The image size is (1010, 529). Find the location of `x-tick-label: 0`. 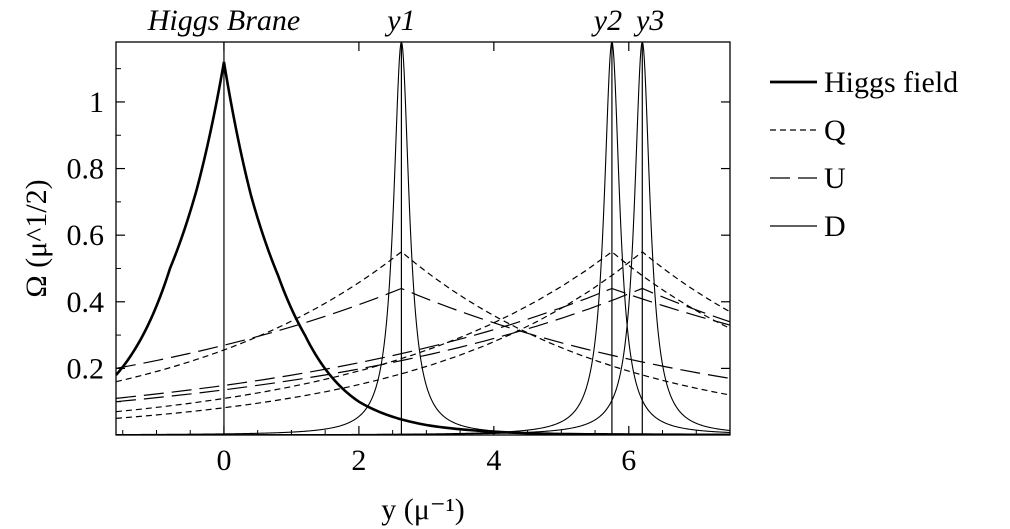

x-tick-label: 0 is located at coordinates (223, 460).